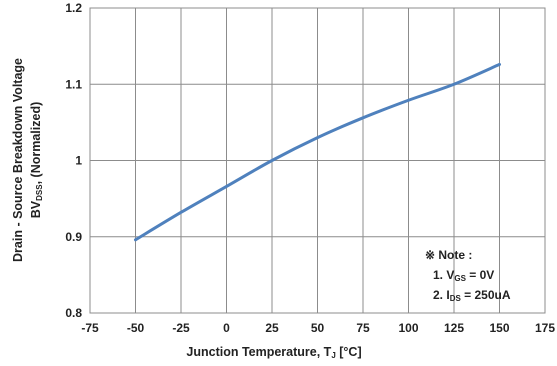  Describe the element at coordinates (73, 84) in the screenshot. I see `y-tick-label: 1.1` at that location.